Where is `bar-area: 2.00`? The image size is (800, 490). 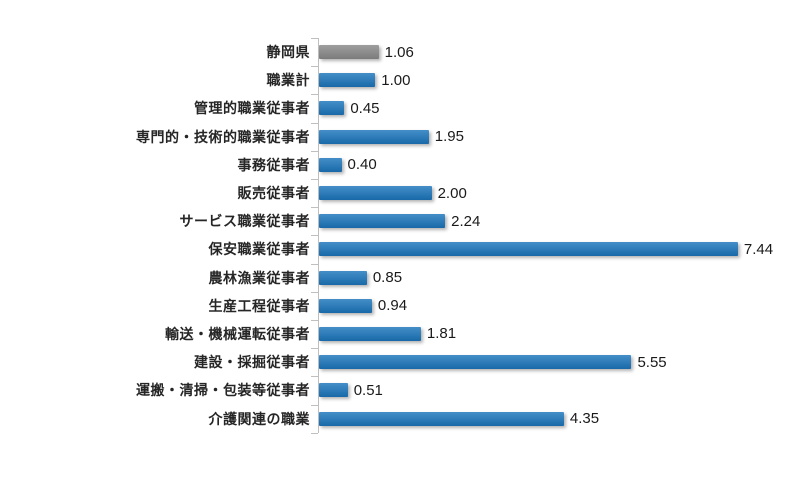 bar-area: 2.00 is located at coordinates (559, 193).